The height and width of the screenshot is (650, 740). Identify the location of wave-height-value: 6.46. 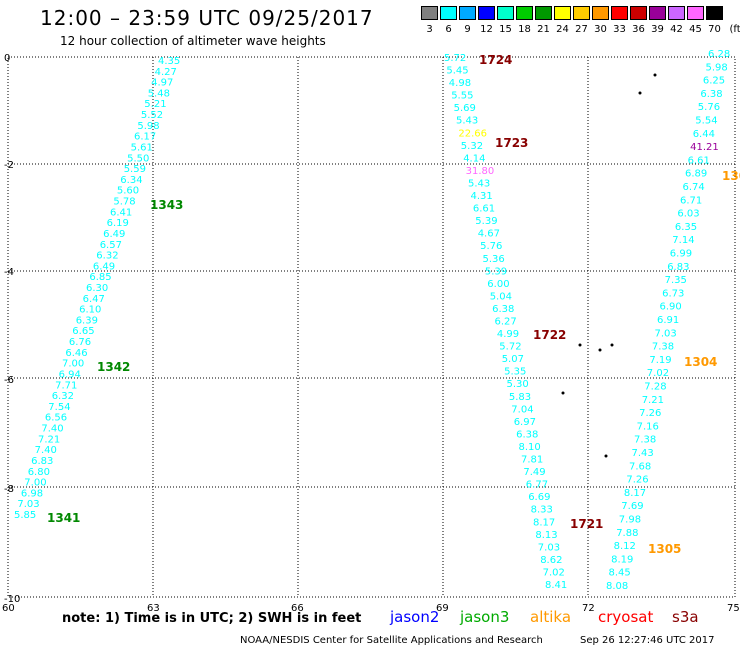
(76, 353).